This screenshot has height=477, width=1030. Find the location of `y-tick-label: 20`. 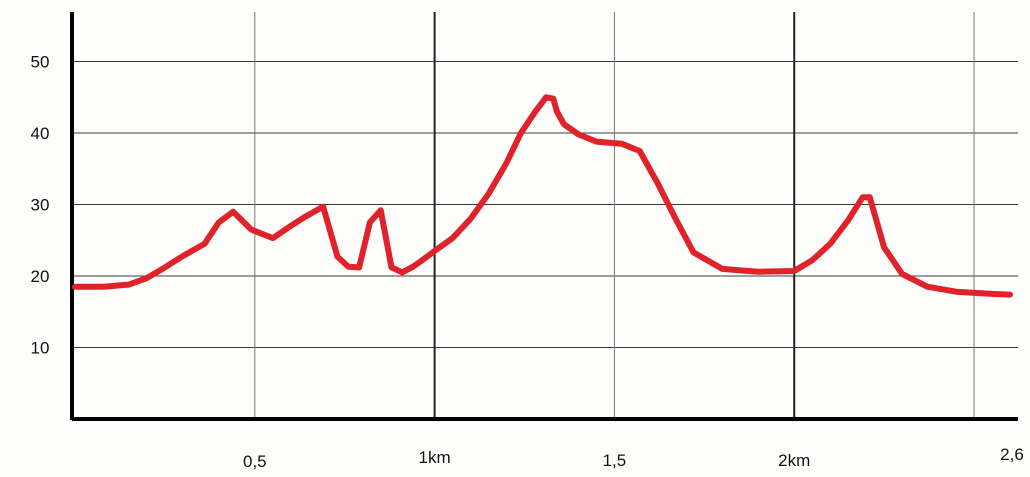

y-tick-label: 20 is located at coordinates (40, 276).